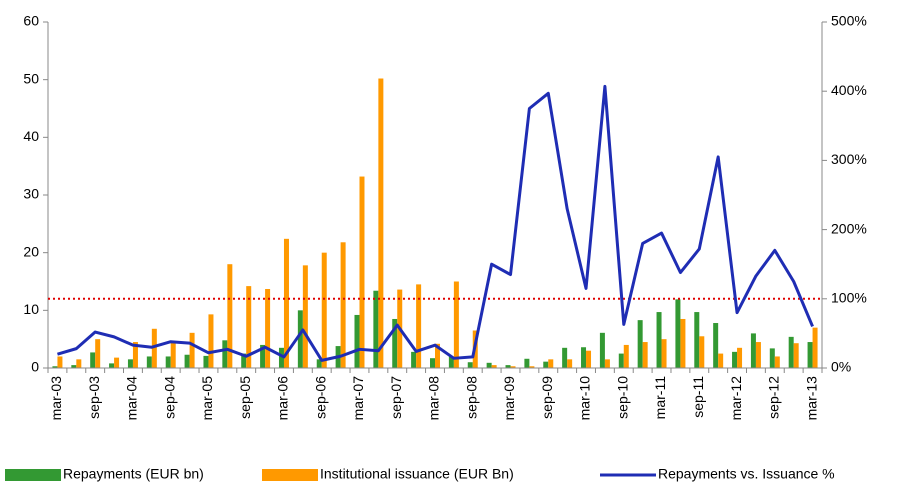 The width and height of the screenshot is (901, 488). I want to click on y-tick-label: 60, so click(31, 21).